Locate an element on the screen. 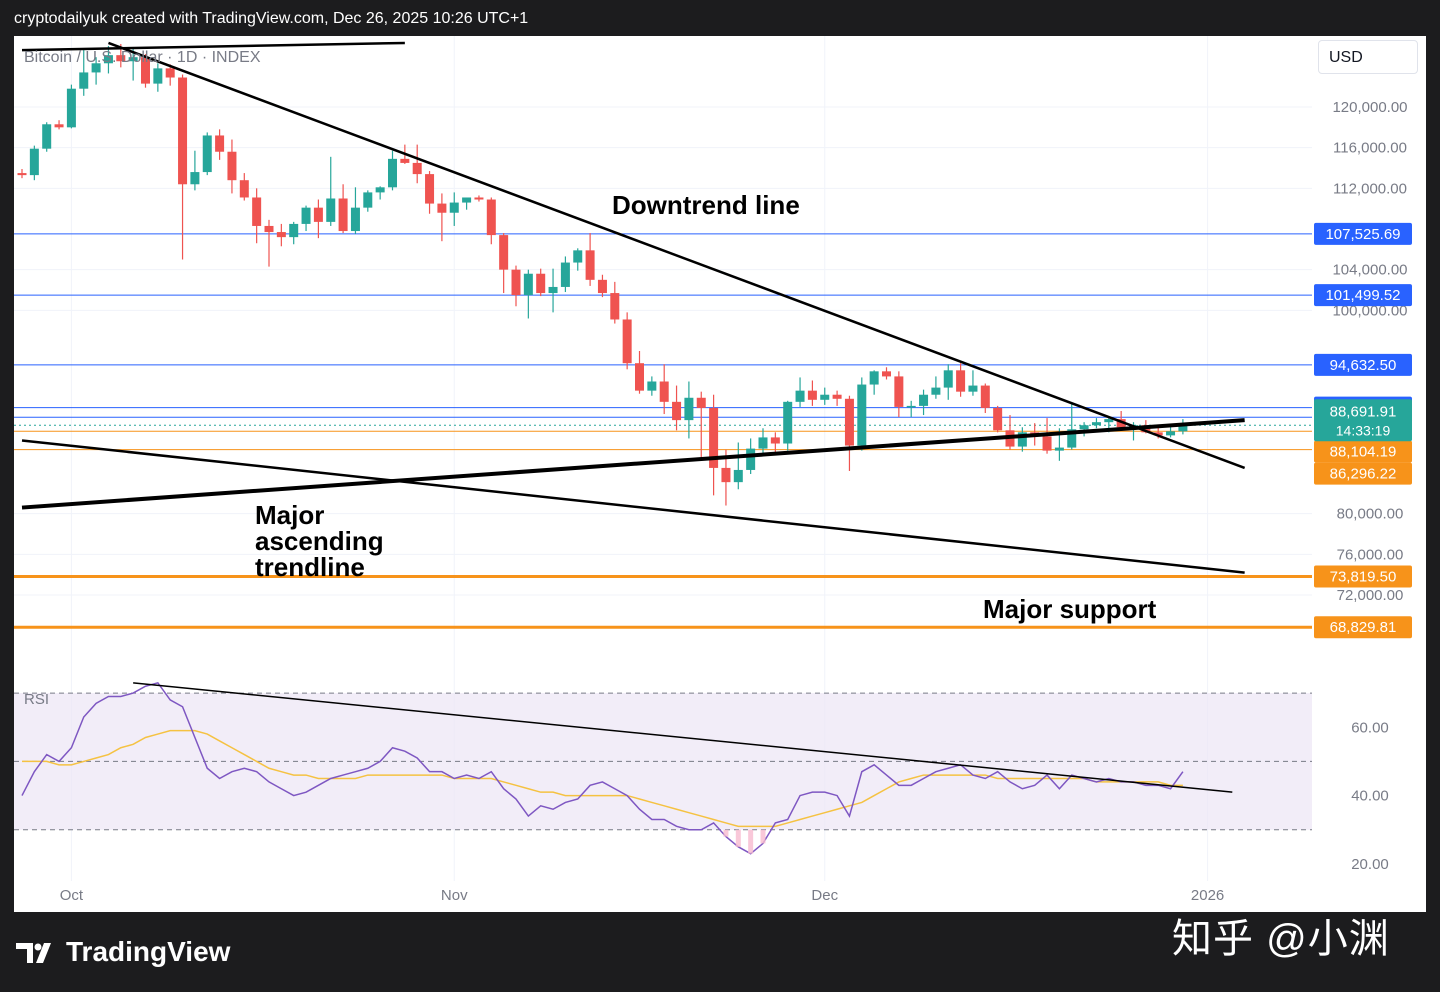 The image size is (1440, 992). rsi-trendline is located at coordinates (683, 737).